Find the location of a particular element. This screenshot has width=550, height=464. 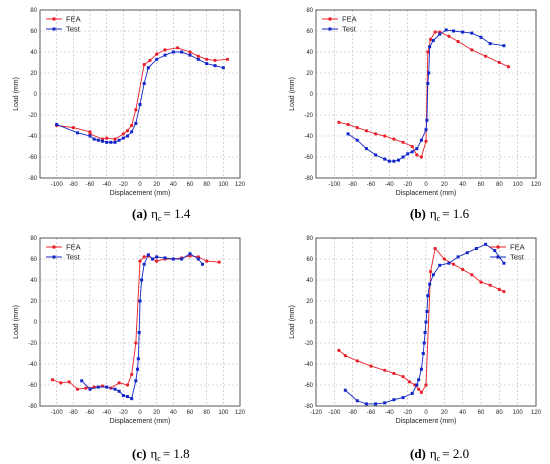

y-tick-label: 20 is located at coordinates (33, 302).